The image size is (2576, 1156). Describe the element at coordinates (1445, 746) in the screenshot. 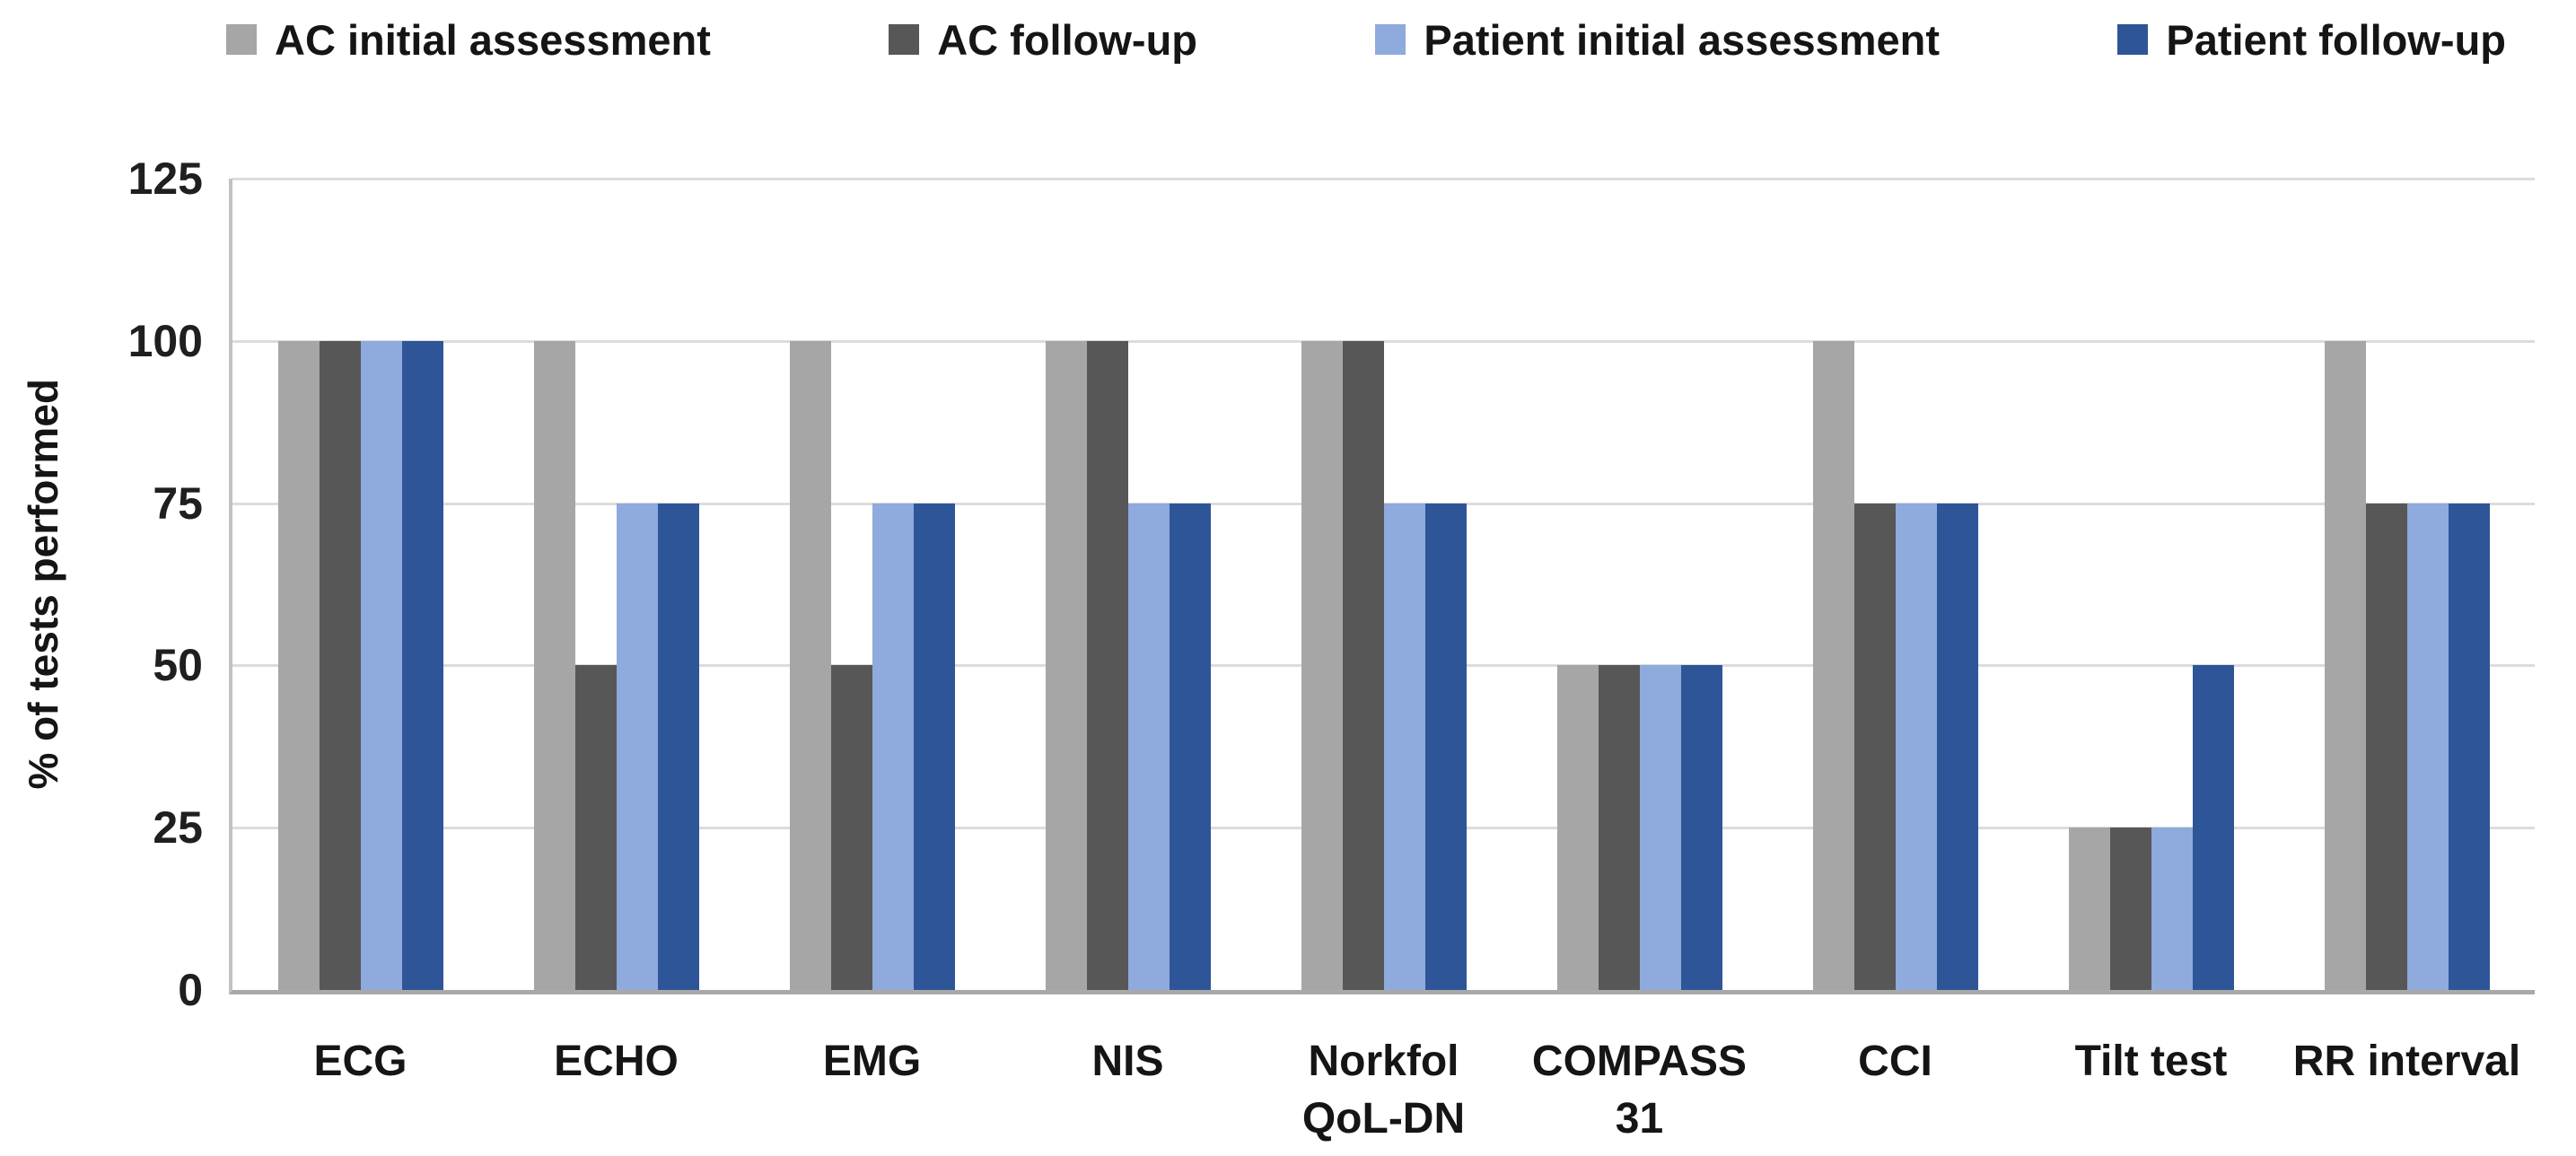

I see `bar-patient-follow-up-norkfol-qol-dn` at that location.